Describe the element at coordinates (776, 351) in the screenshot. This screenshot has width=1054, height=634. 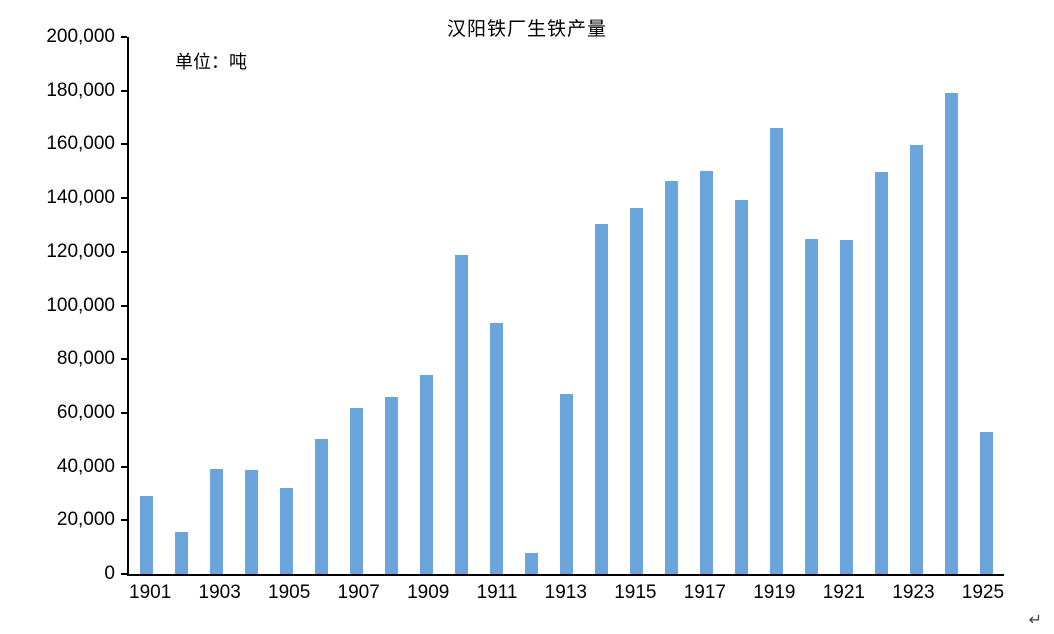
I see `bar-1919` at that location.